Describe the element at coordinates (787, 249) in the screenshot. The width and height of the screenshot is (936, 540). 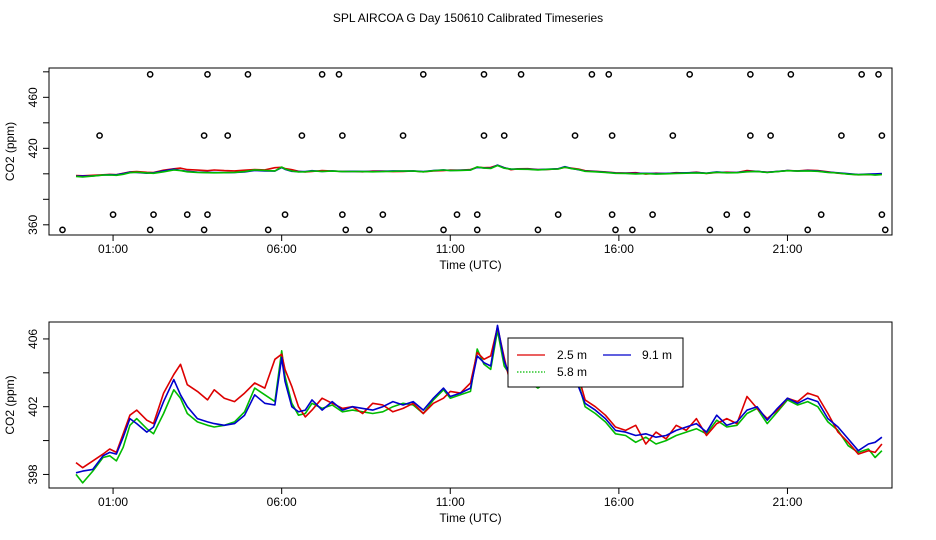
I see `top-x-tick-label: 21:00` at that location.